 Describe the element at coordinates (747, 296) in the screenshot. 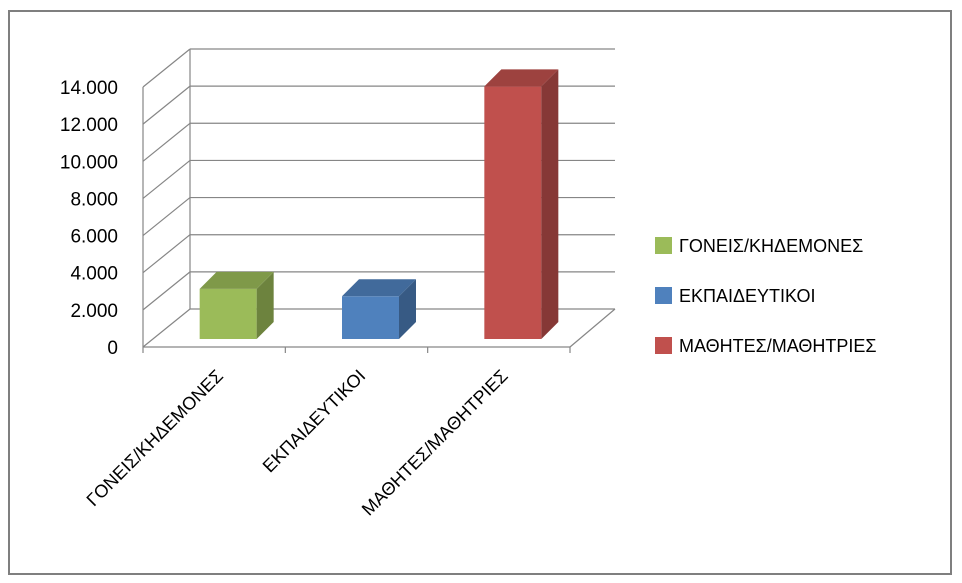

I see `legend-label: ΕΚΠΑΙΔΕΥΤΙΚΟΙ` at that location.